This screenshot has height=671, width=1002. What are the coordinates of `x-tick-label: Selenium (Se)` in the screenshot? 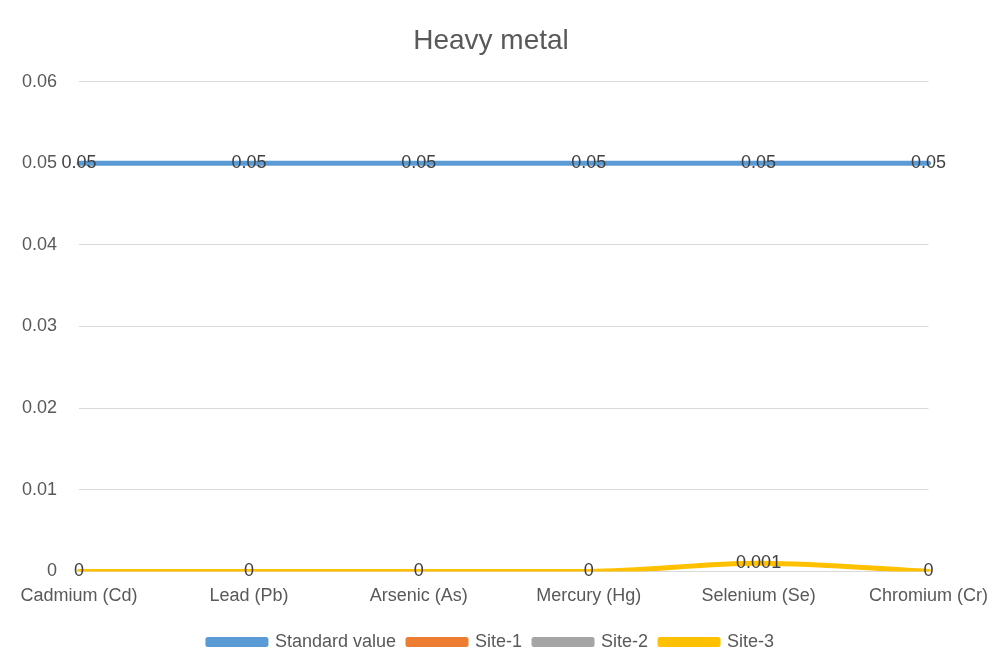 It's located at (758, 595).